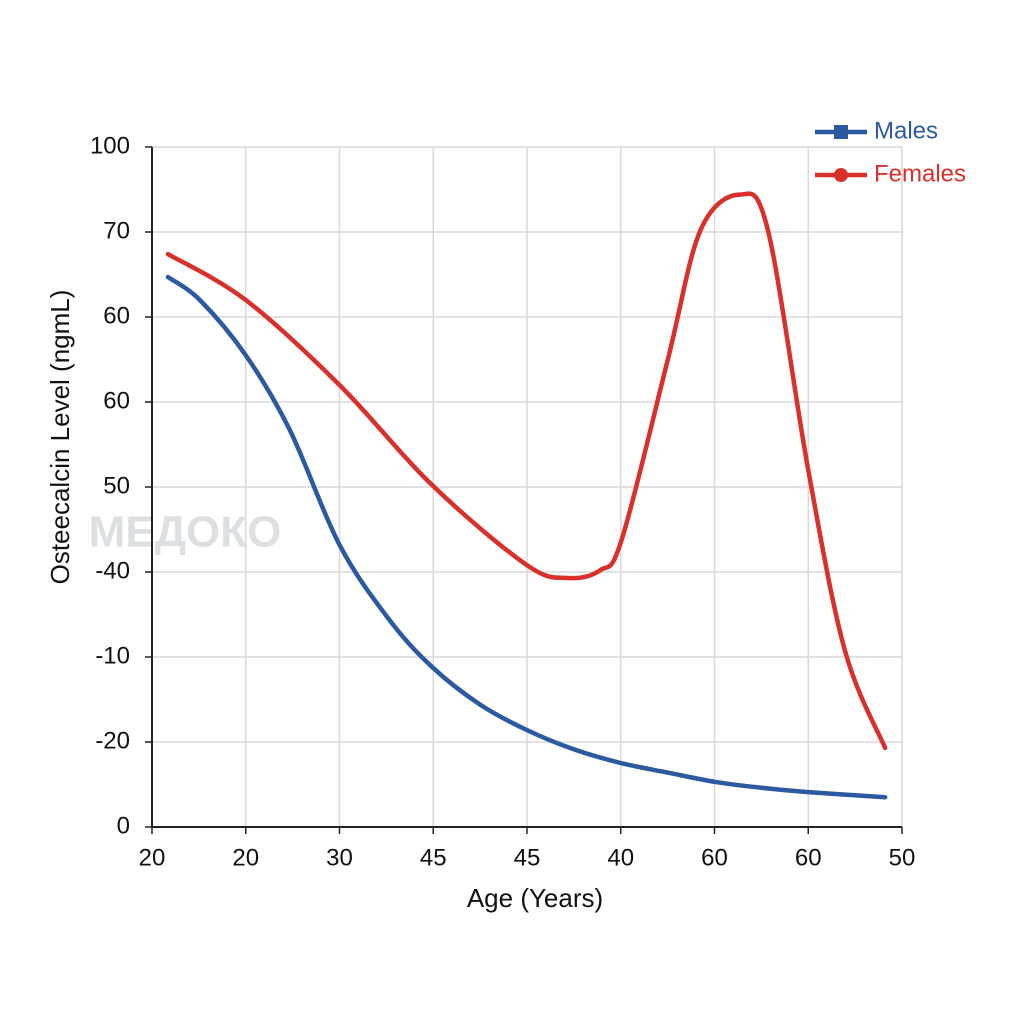 This screenshot has width=1024, height=1024. What do you see at coordinates (339, 857) in the screenshot?
I see `x-tick-label: 30` at bounding box center [339, 857].